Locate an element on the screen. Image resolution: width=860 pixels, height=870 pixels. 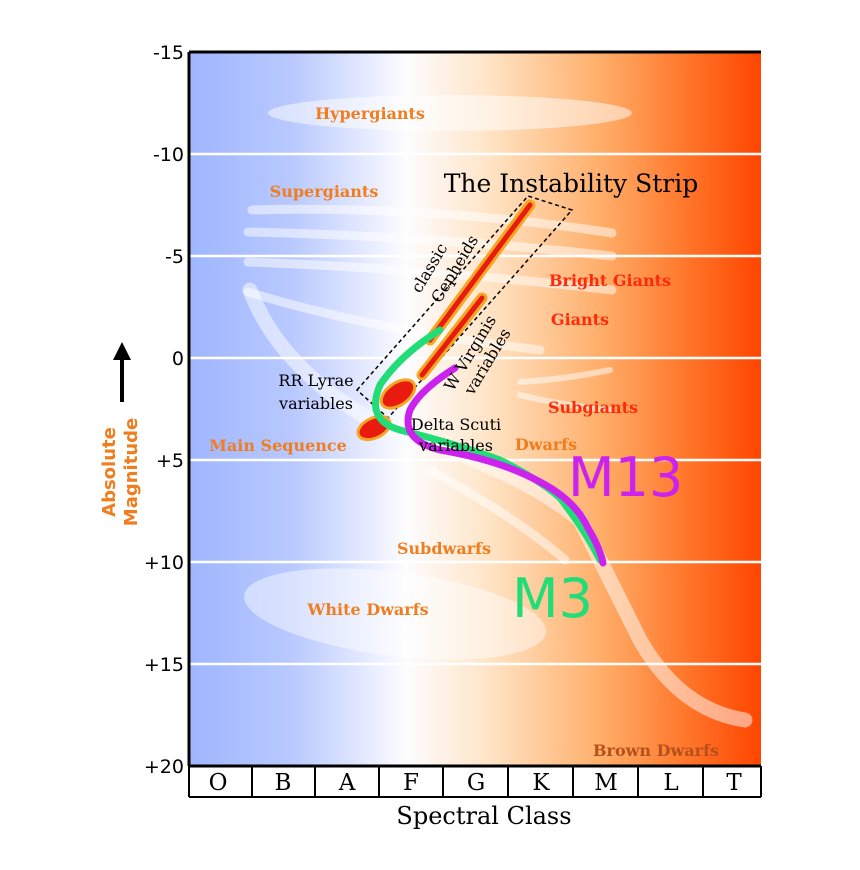
m3-track is located at coordinates (488, 445).